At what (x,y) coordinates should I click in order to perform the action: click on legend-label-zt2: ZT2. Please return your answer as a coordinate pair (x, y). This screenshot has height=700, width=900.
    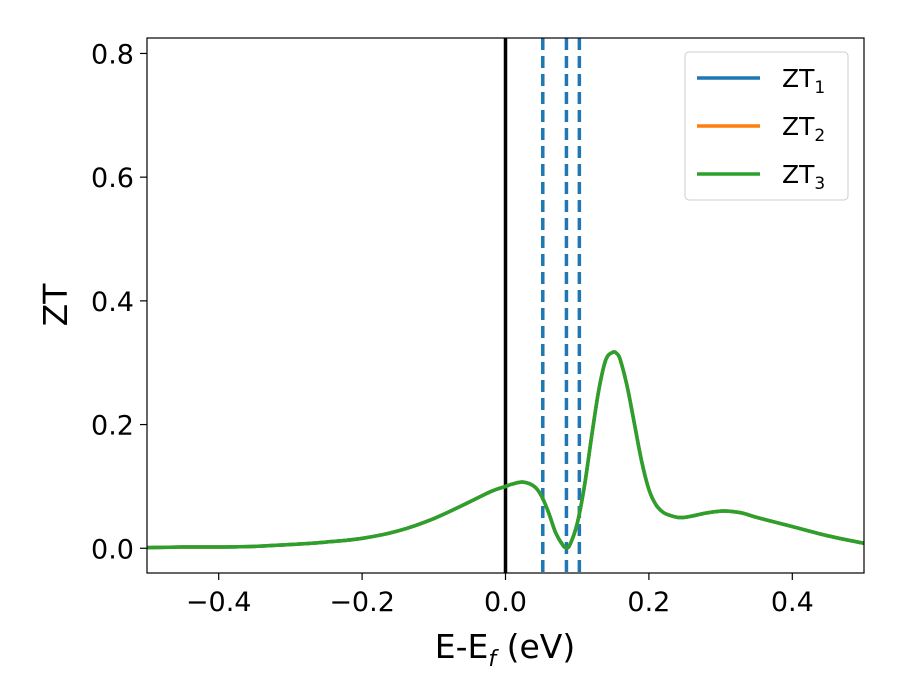
    Looking at the image, I should click on (803, 129).